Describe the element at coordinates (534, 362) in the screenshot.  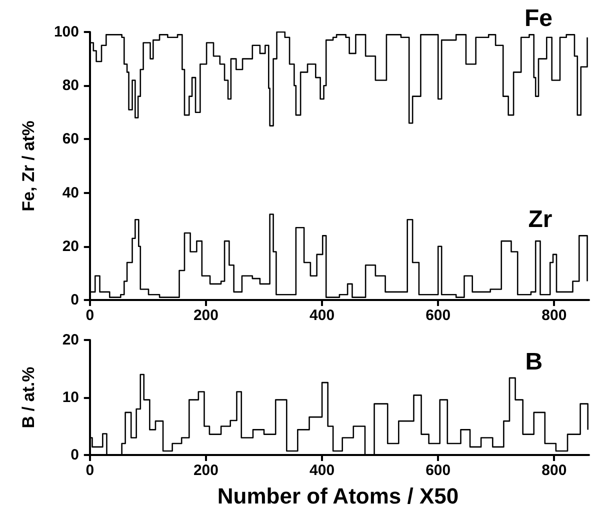
I see `series-label: B` at that location.